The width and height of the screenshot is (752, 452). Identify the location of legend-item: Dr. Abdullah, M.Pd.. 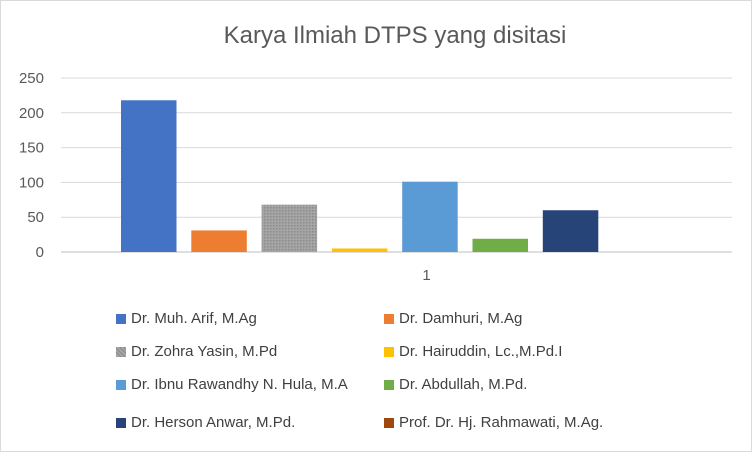
(455, 384).